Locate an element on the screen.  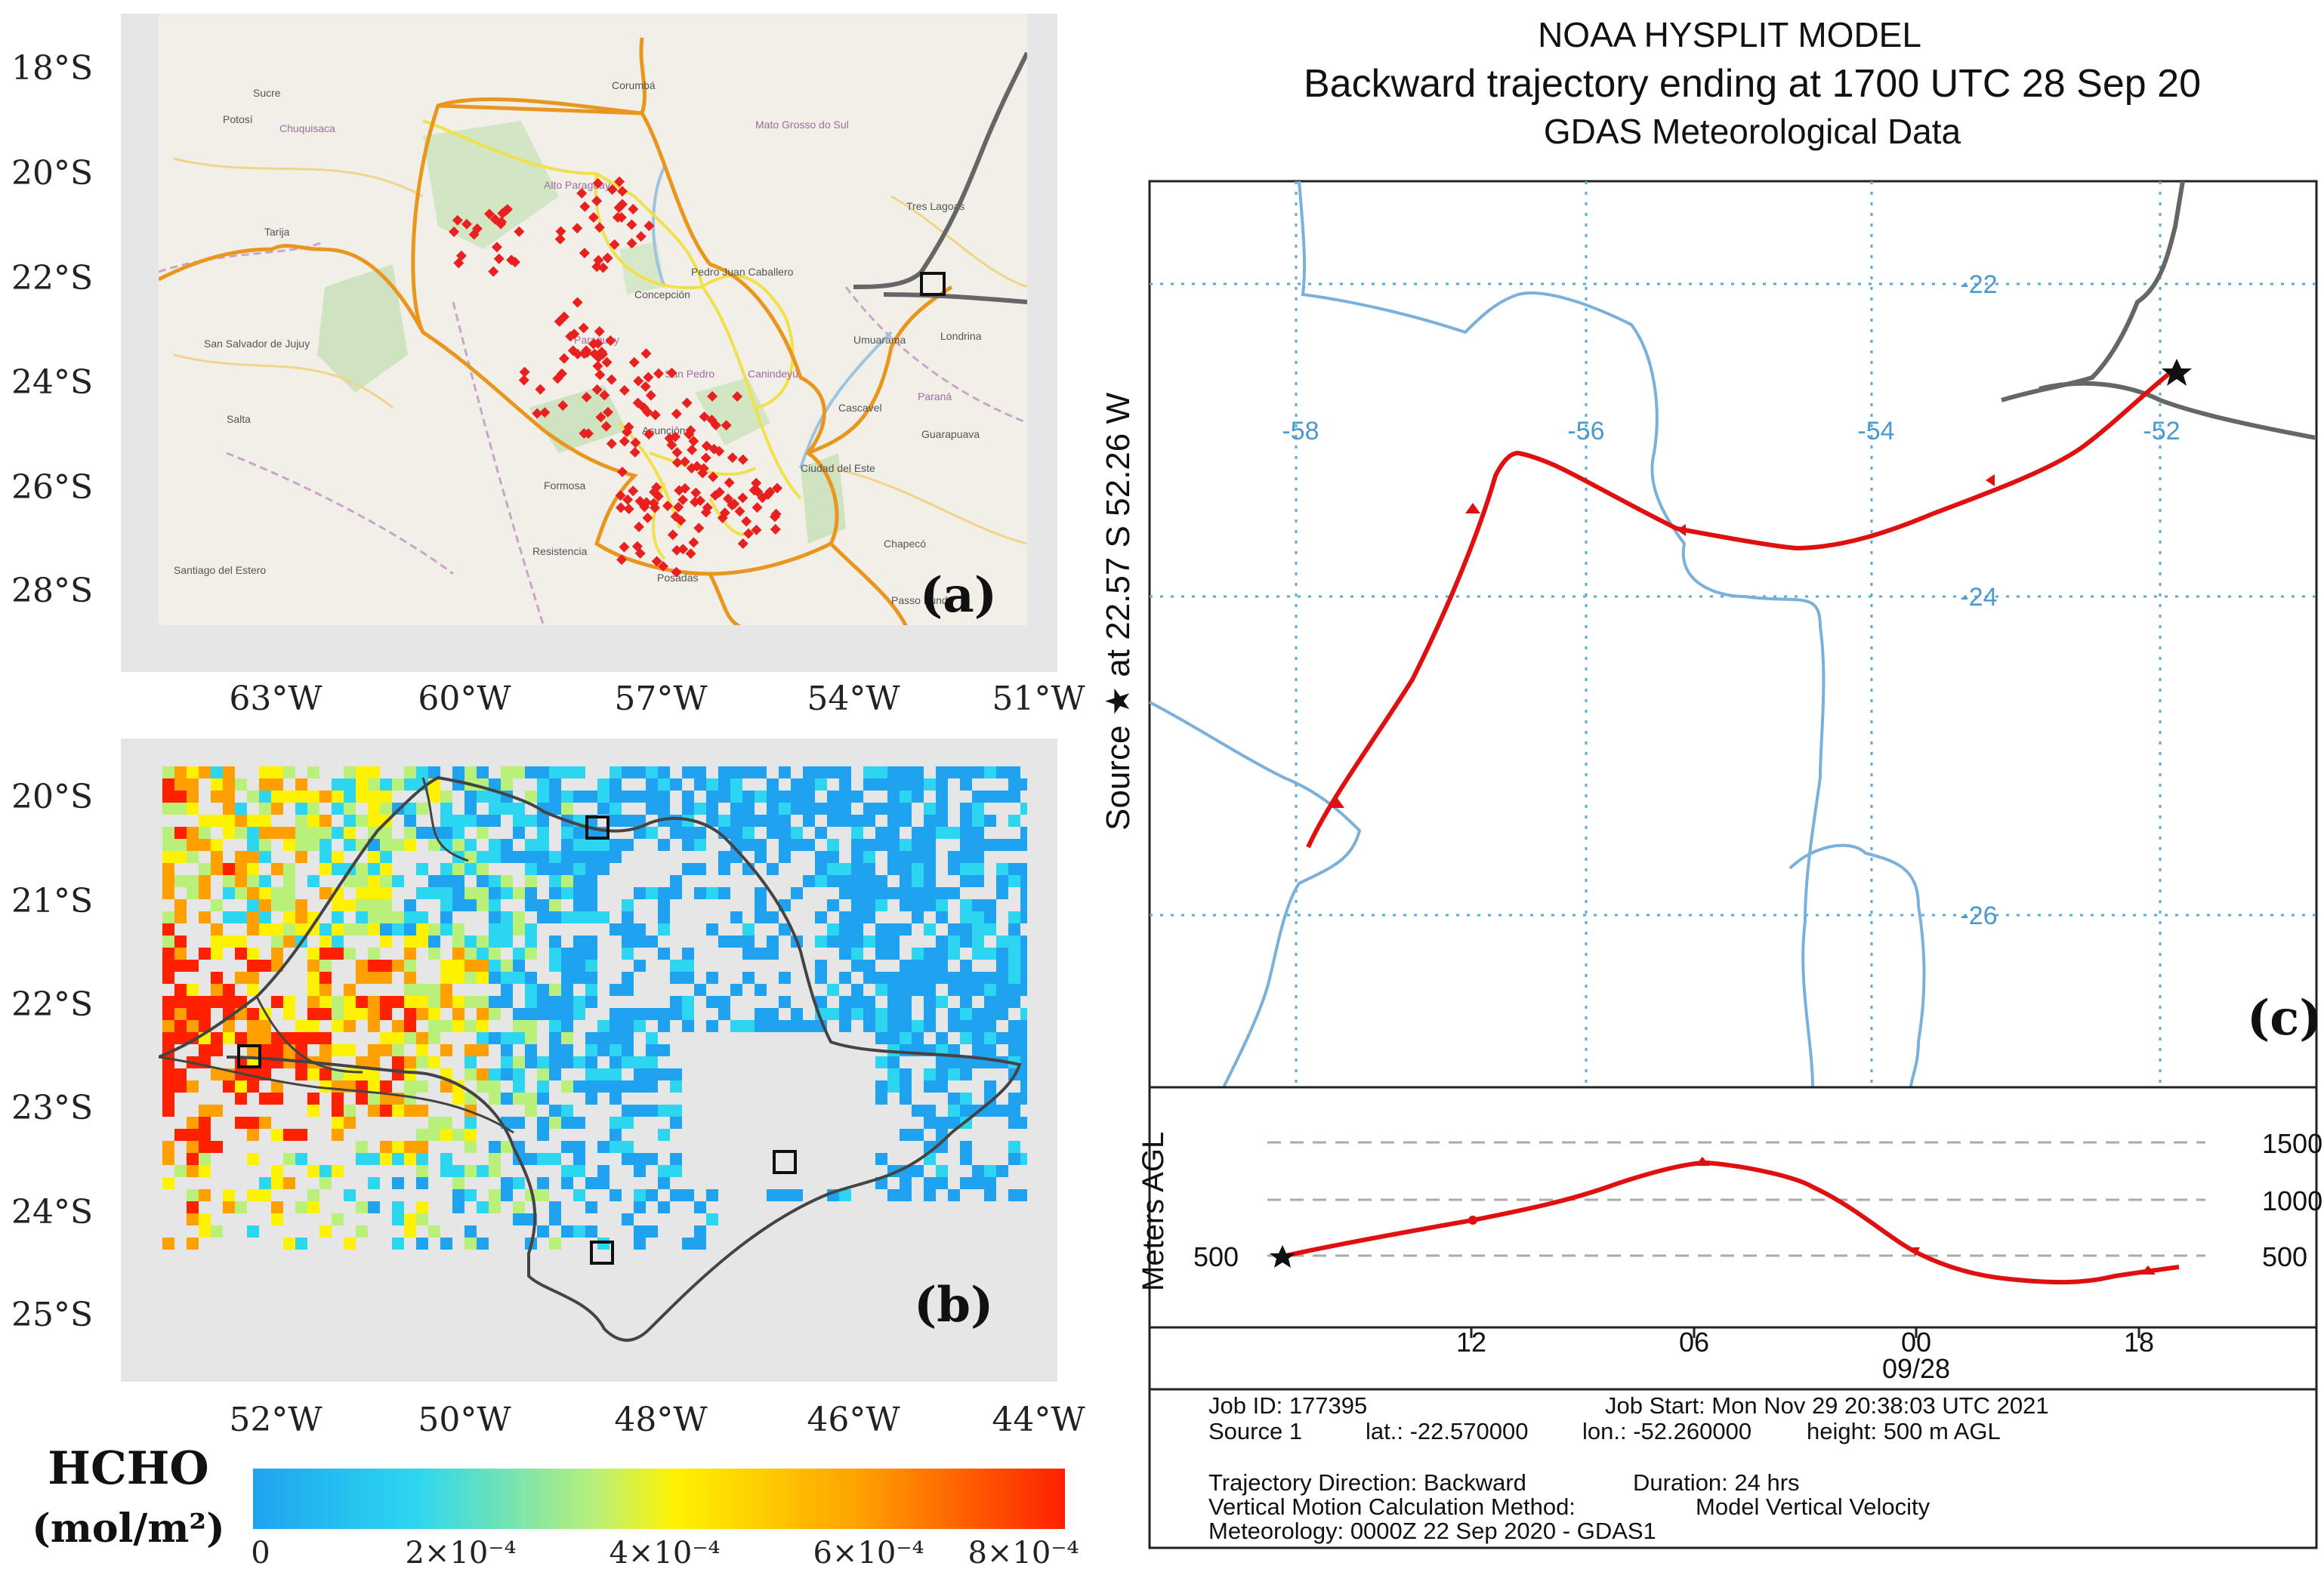
place-label: Londrina is located at coordinates (961, 336).